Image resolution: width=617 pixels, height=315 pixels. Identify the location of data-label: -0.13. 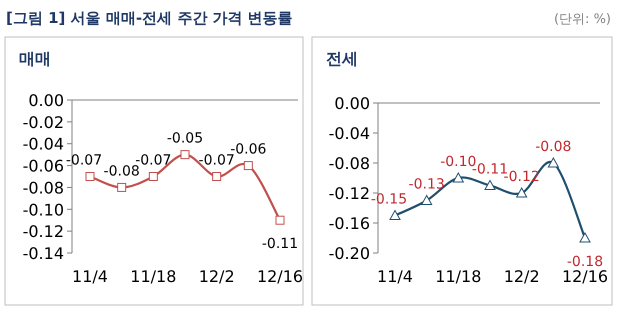
(426, 184).